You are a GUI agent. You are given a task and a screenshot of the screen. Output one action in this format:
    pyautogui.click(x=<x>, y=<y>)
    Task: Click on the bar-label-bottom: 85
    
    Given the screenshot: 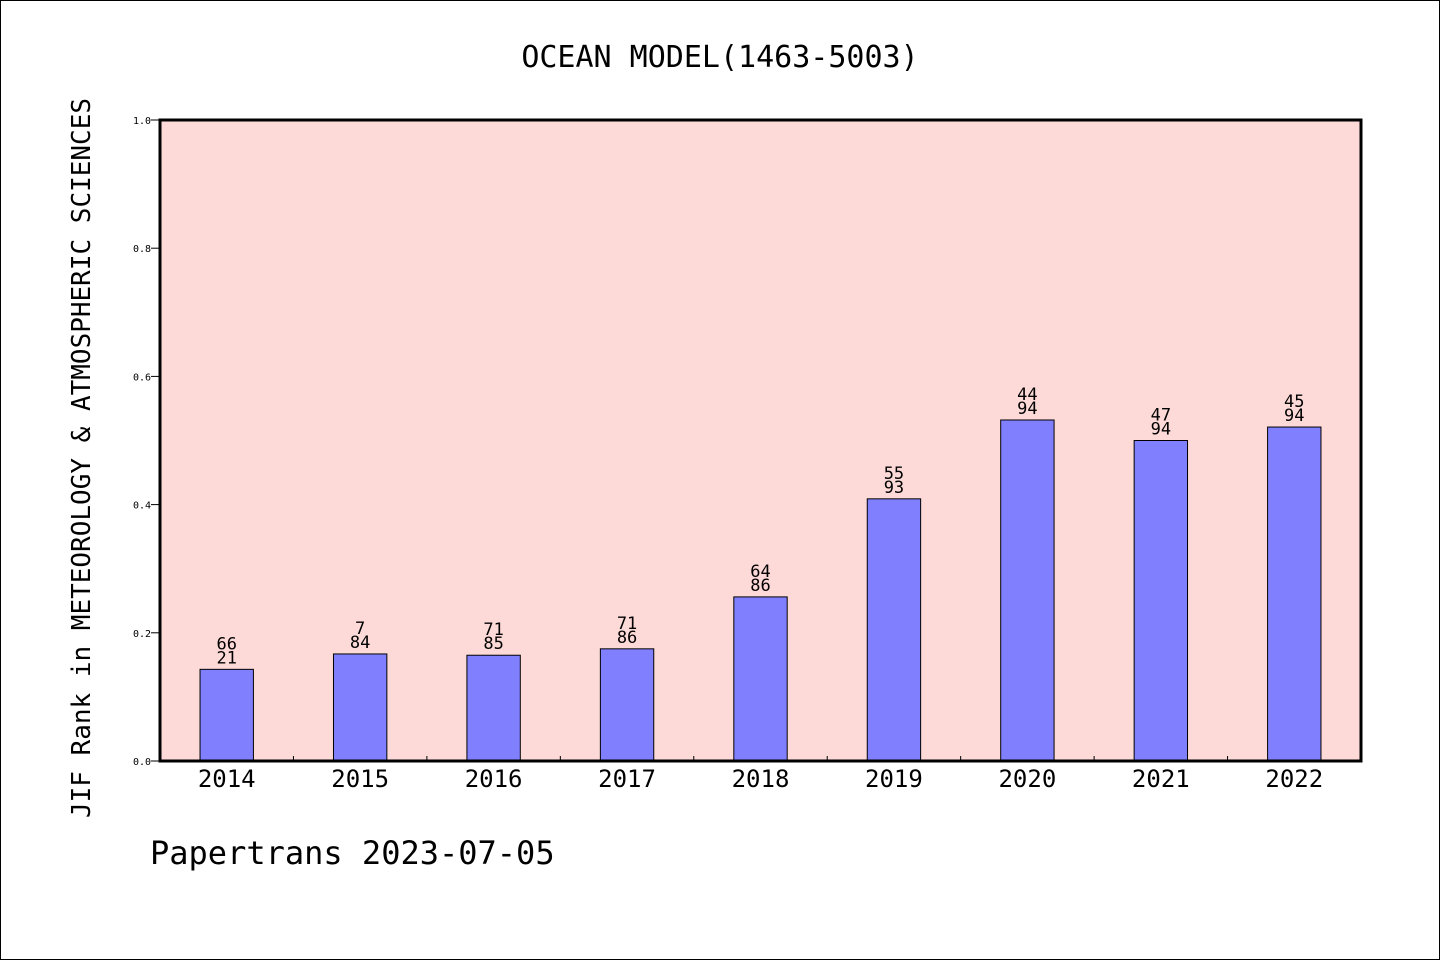 What is the action you would take?
    pyautogui.click(x=493, y=644)
    